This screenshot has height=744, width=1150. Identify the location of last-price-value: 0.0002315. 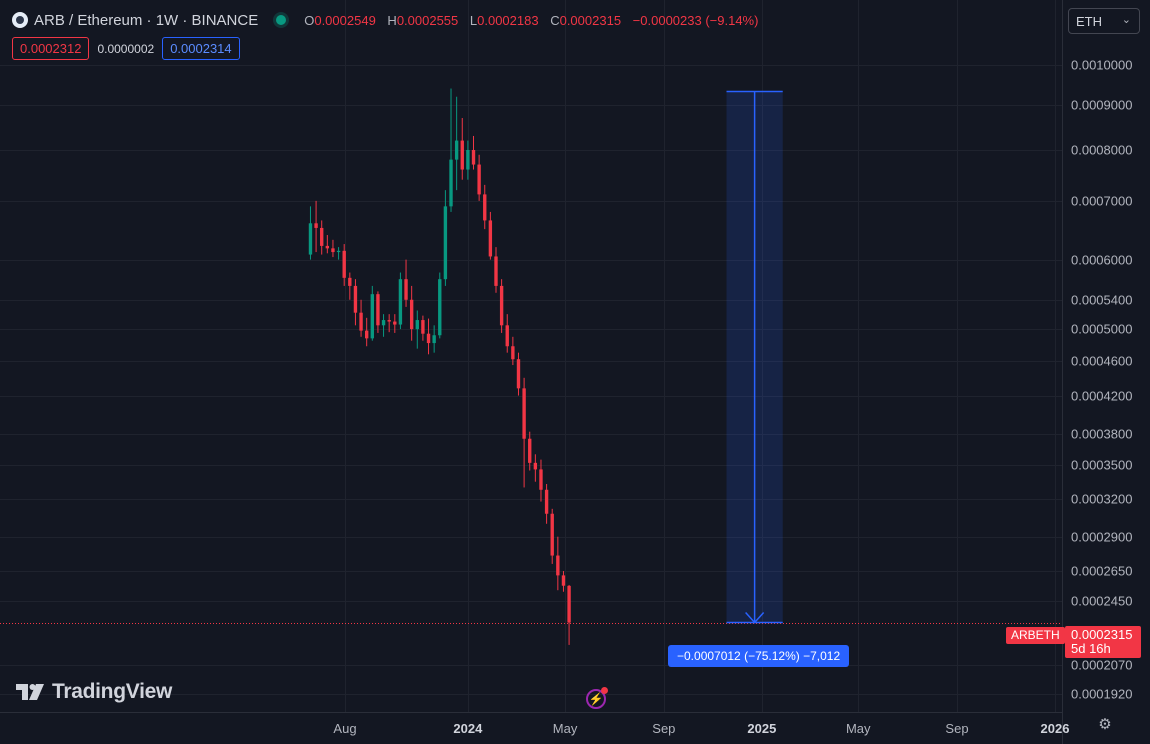
(1102, 634).